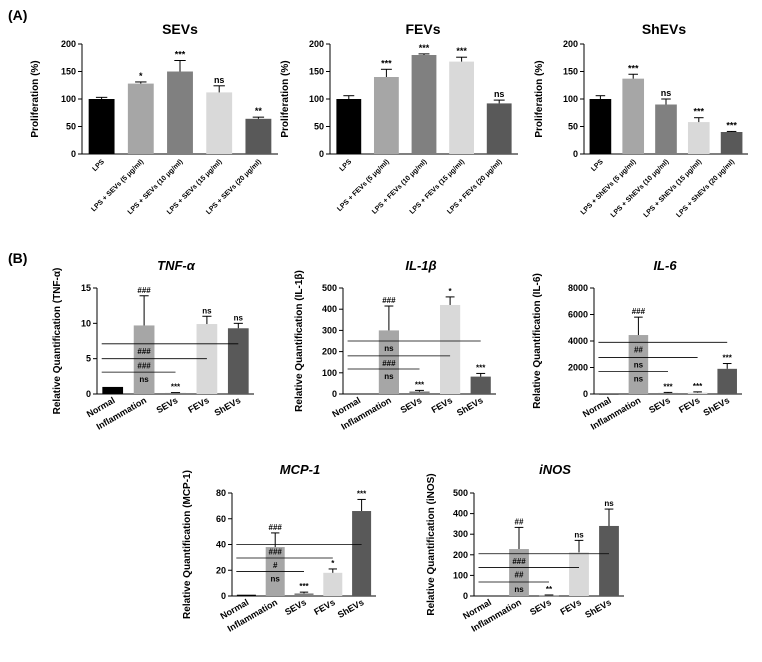 This screenshot has width=762, height=662. Describe the element at coordinates (460, 493) in the screenshot. I see `y-tick-label: 500` at that location.